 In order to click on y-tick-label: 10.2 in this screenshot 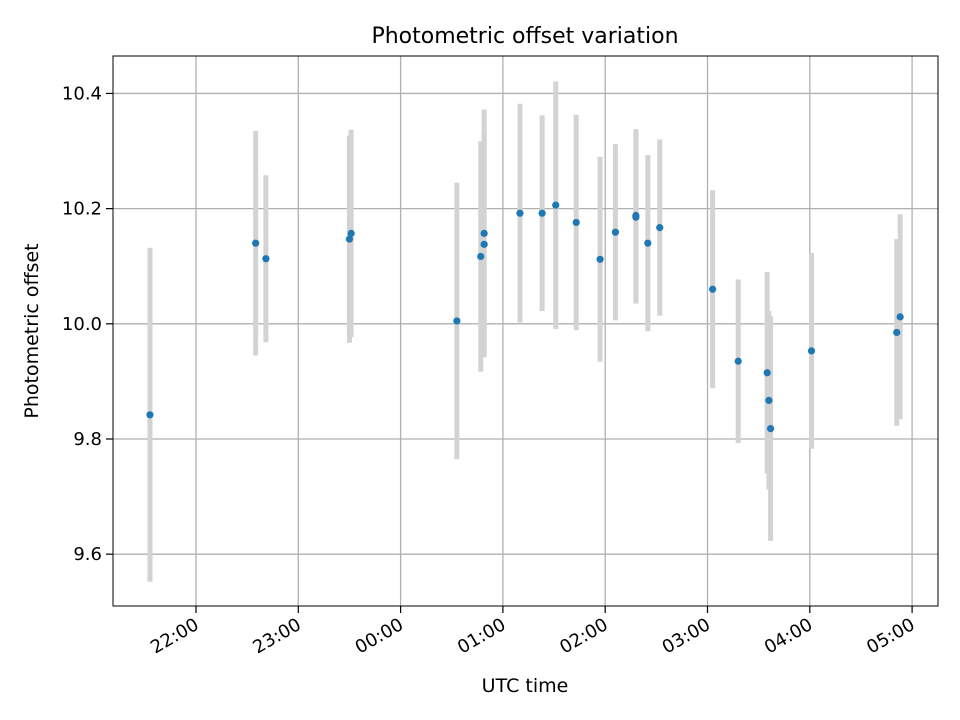, I will do `click(82, 209)`.